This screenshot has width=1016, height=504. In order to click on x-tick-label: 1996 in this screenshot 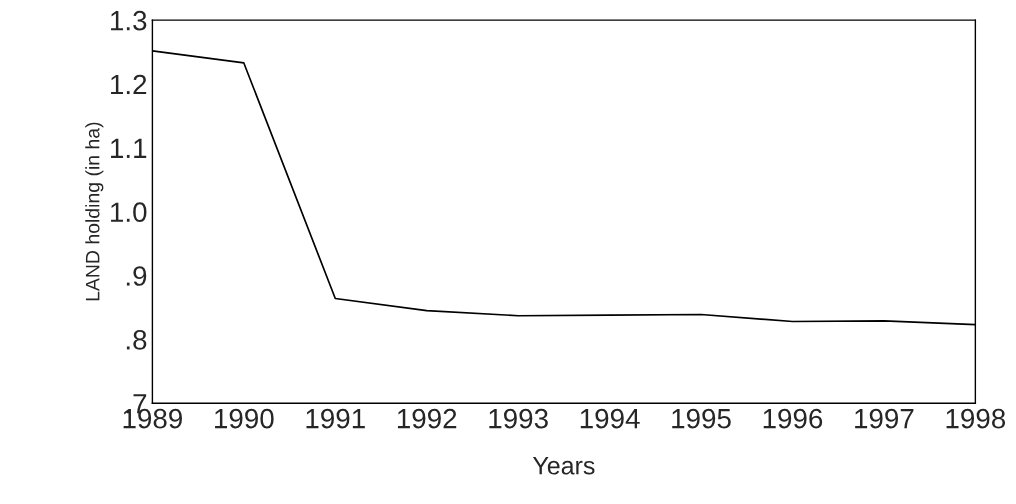, I will do `click(793, 418)`.